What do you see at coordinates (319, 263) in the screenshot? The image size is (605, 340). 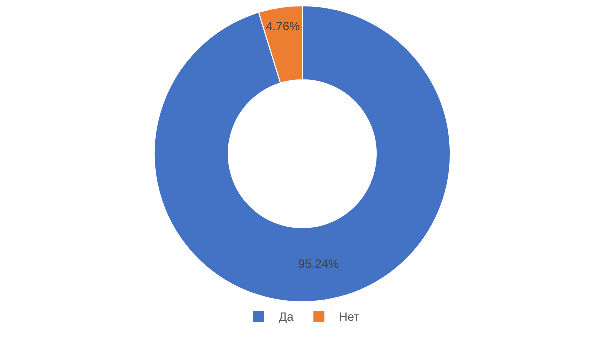 I see `data-label: 95.24%` at bounding box center [319, 263].